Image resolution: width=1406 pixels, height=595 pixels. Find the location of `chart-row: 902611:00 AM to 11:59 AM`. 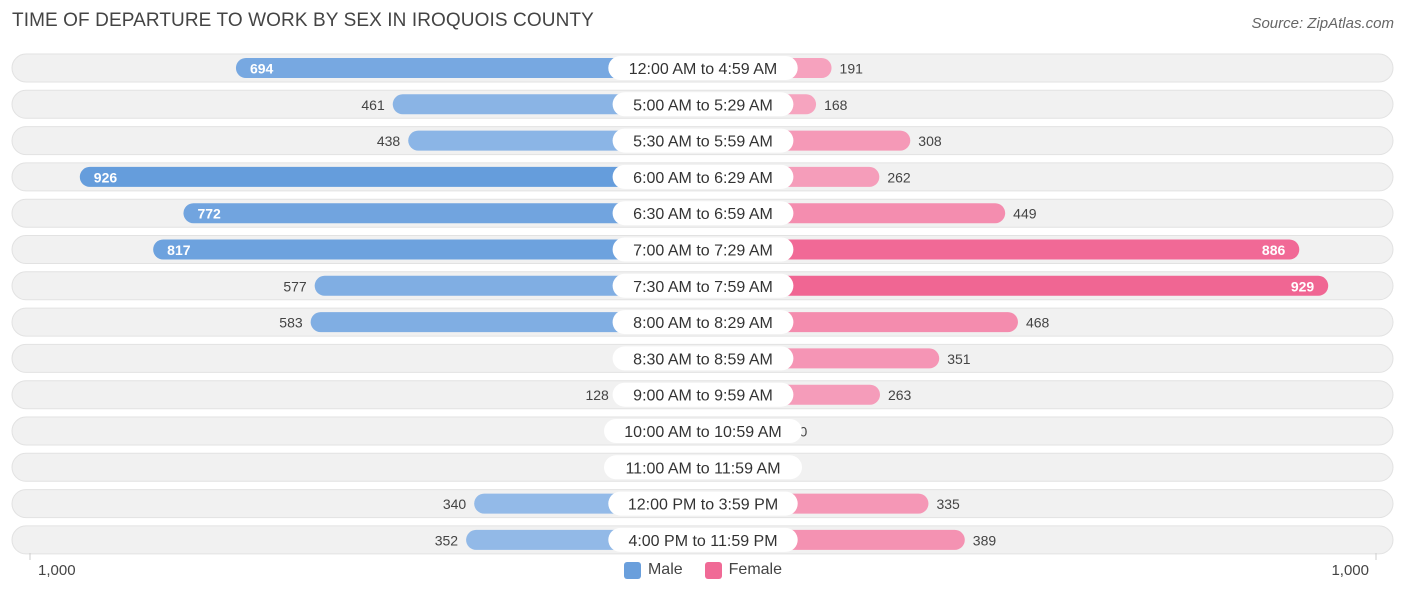

chart-row: 902611:00 AM to 11:59 AM is located at coordinates (702, 467).